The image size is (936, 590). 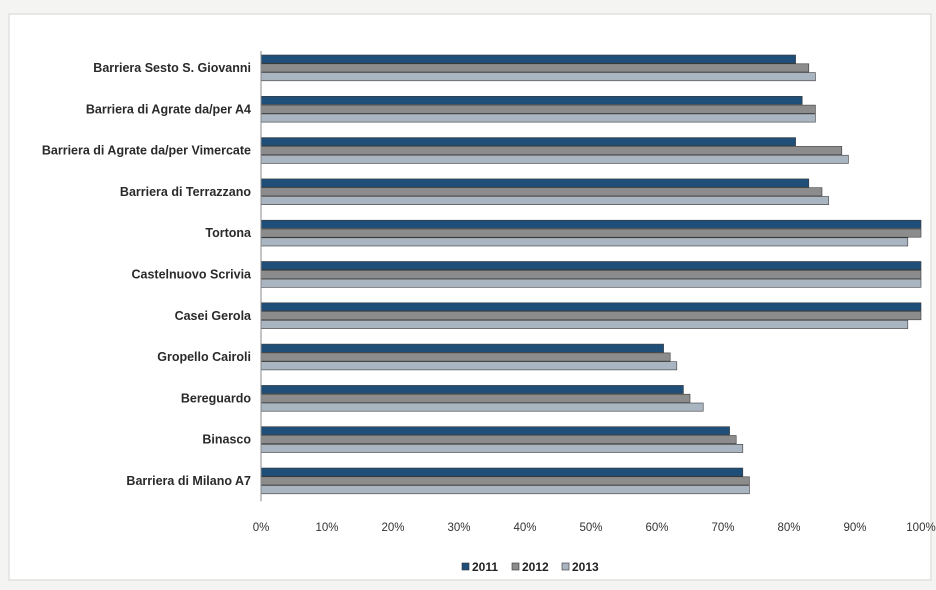 What do you see at coordinates (228, 233) in the screenshot?
I see `category-label: Tortona` at bounding box center [228, 233].